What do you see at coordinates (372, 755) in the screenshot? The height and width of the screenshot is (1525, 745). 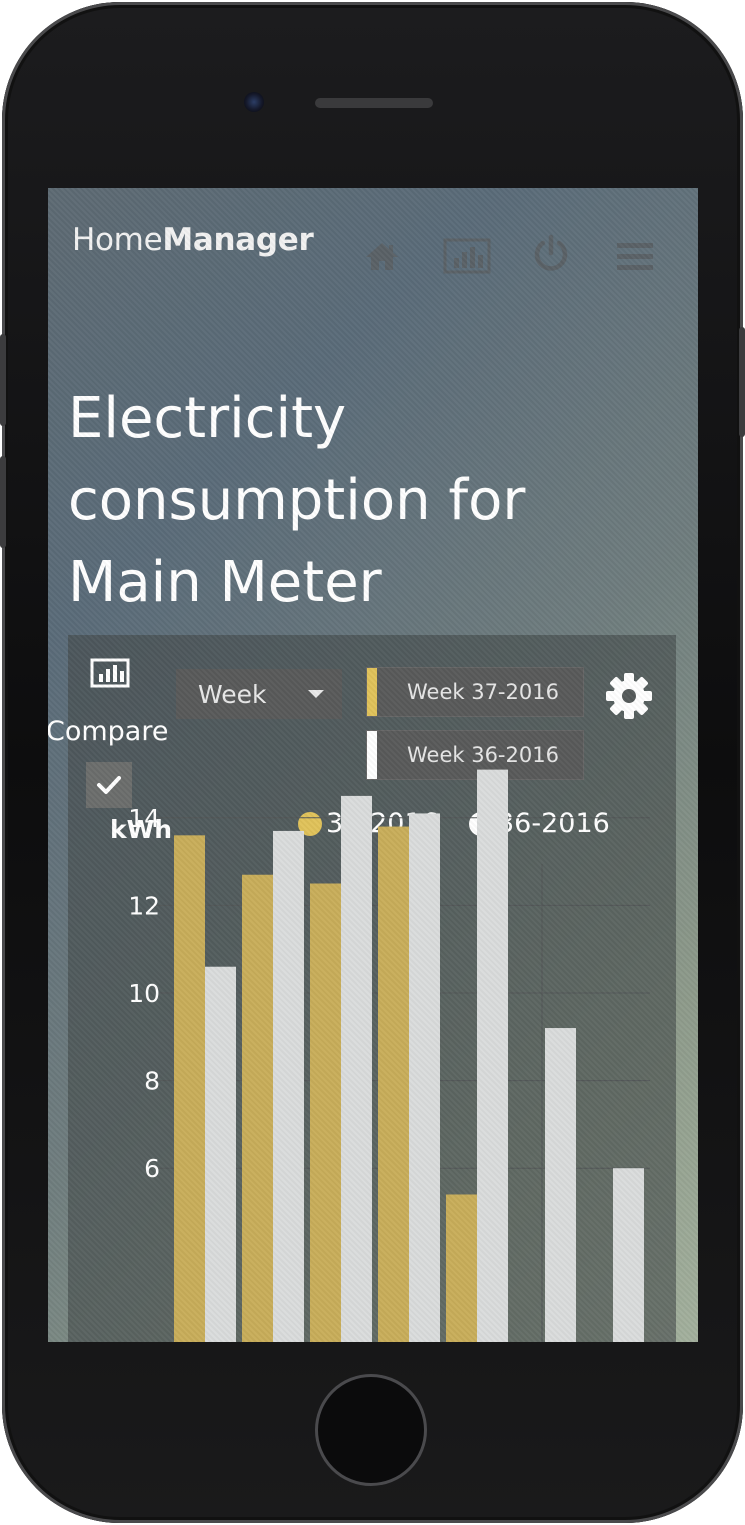 I see `compare-period-swatch` at bounding box center [372, 755].